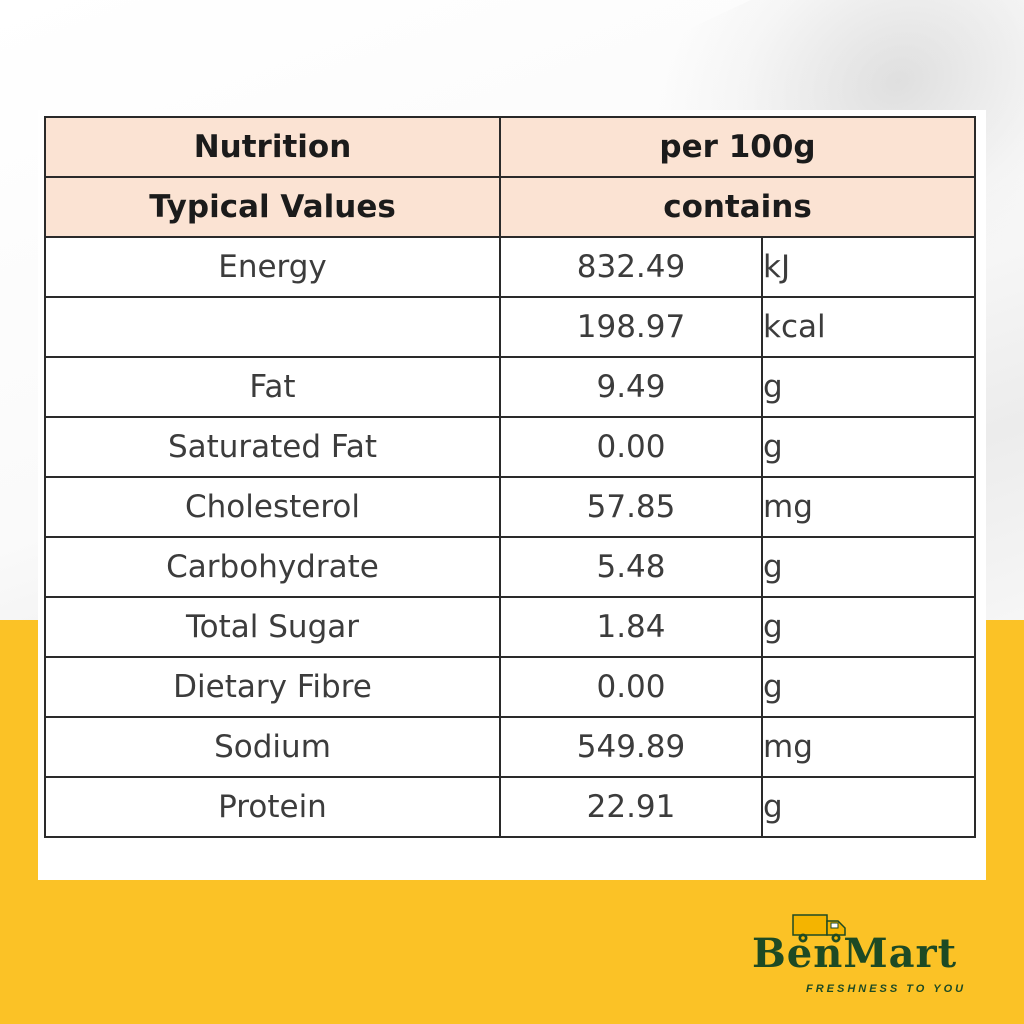  Describe the element at coordinates (868, 327) in the screenshot. I see `nutrient-unit: kcal` at that location.